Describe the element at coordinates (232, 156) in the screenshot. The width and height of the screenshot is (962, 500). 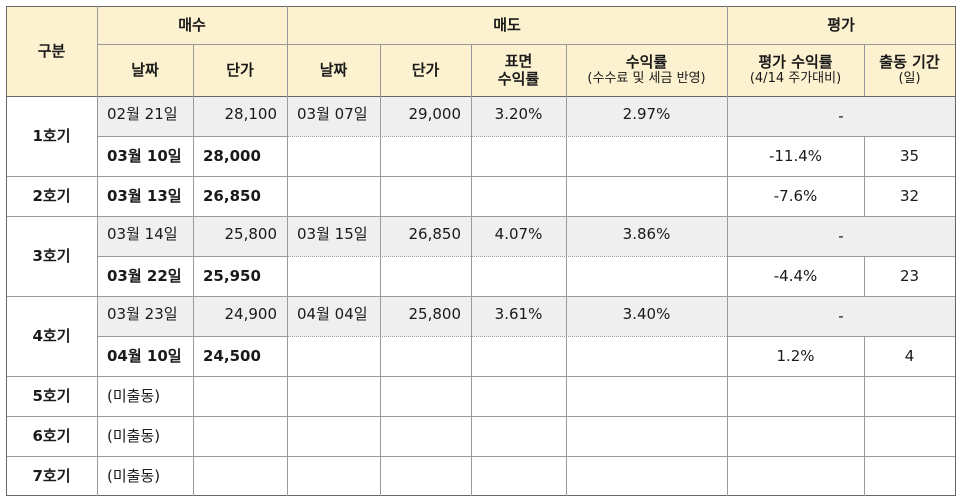
I see `buy-price-cell: 28,000` at that location.